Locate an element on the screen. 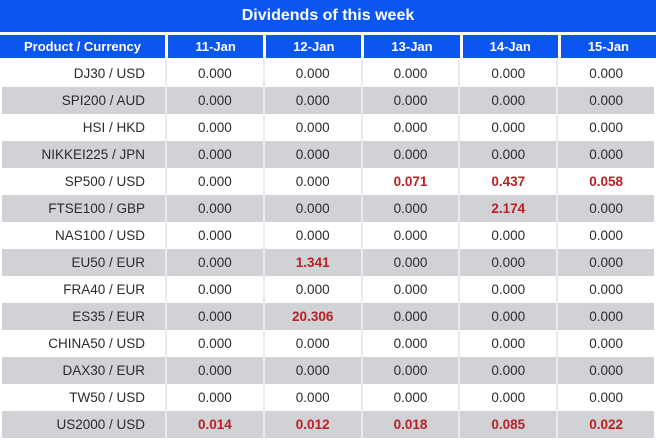 Image resolution: width=656 pixels, height=441 pixels. table-row: TW50 / USD 0.000 0.000 0.000 0.000 0.000 is located at coordinates (328, 397).